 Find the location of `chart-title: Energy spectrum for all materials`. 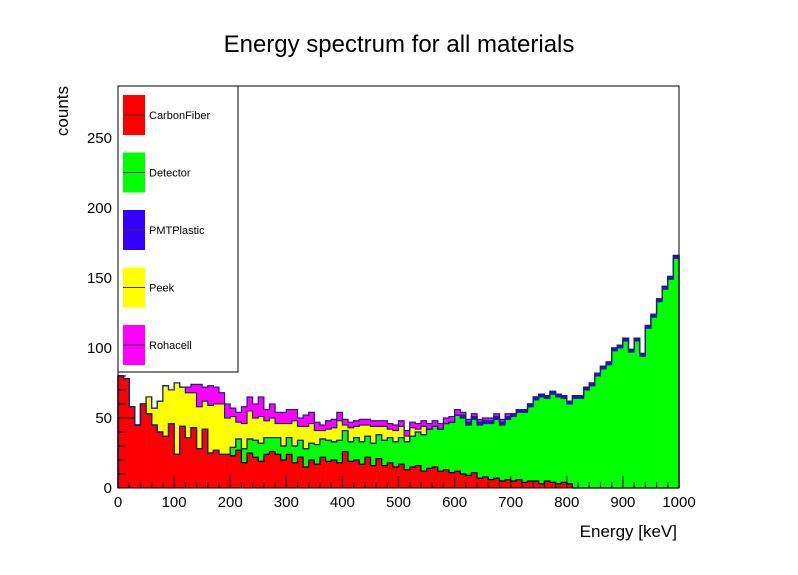

chart-title: Energy spectrum for all materials is located at coordinates (399, 44).